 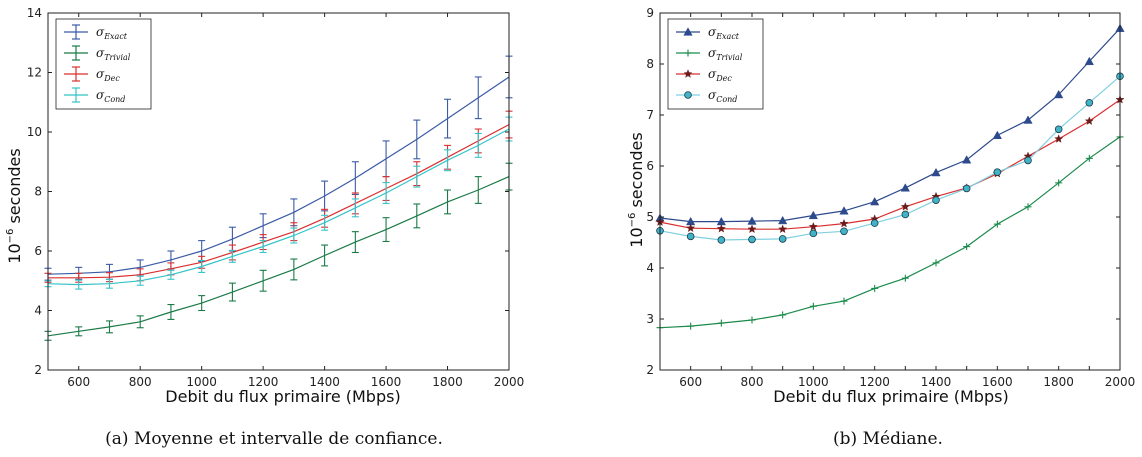 What do you see at coordinates (34, 13) in the screenshot?
I see `y-tick-label: 14` at bounding box center [34, 13].